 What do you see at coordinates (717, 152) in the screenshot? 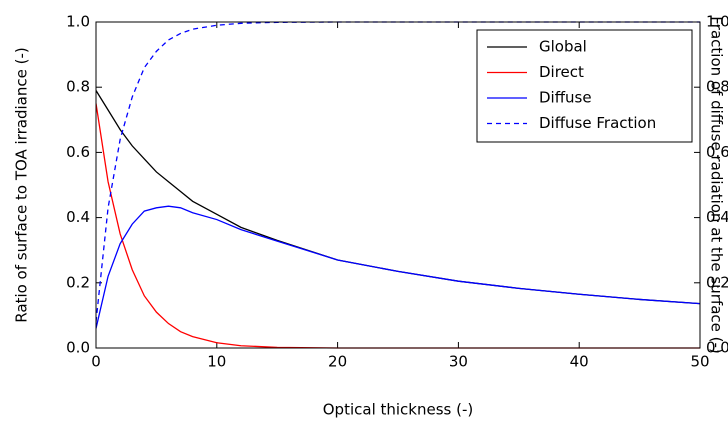
I see `y2-tick-label: 0.6` at bounding box center [717, 152].